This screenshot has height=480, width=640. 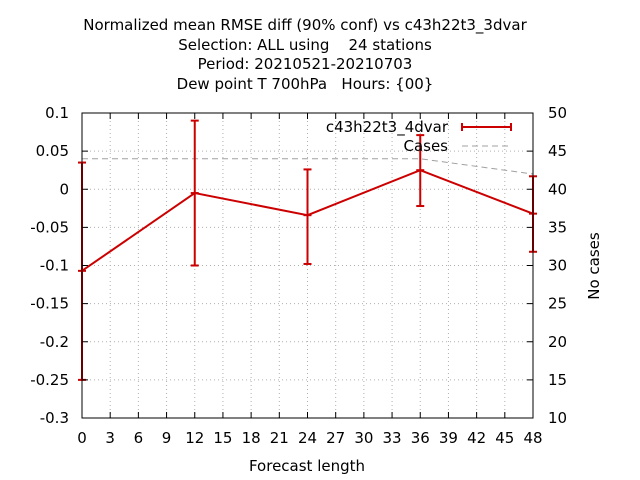 I want to click on x-tick-label: 36, so click(x=420, y=438).